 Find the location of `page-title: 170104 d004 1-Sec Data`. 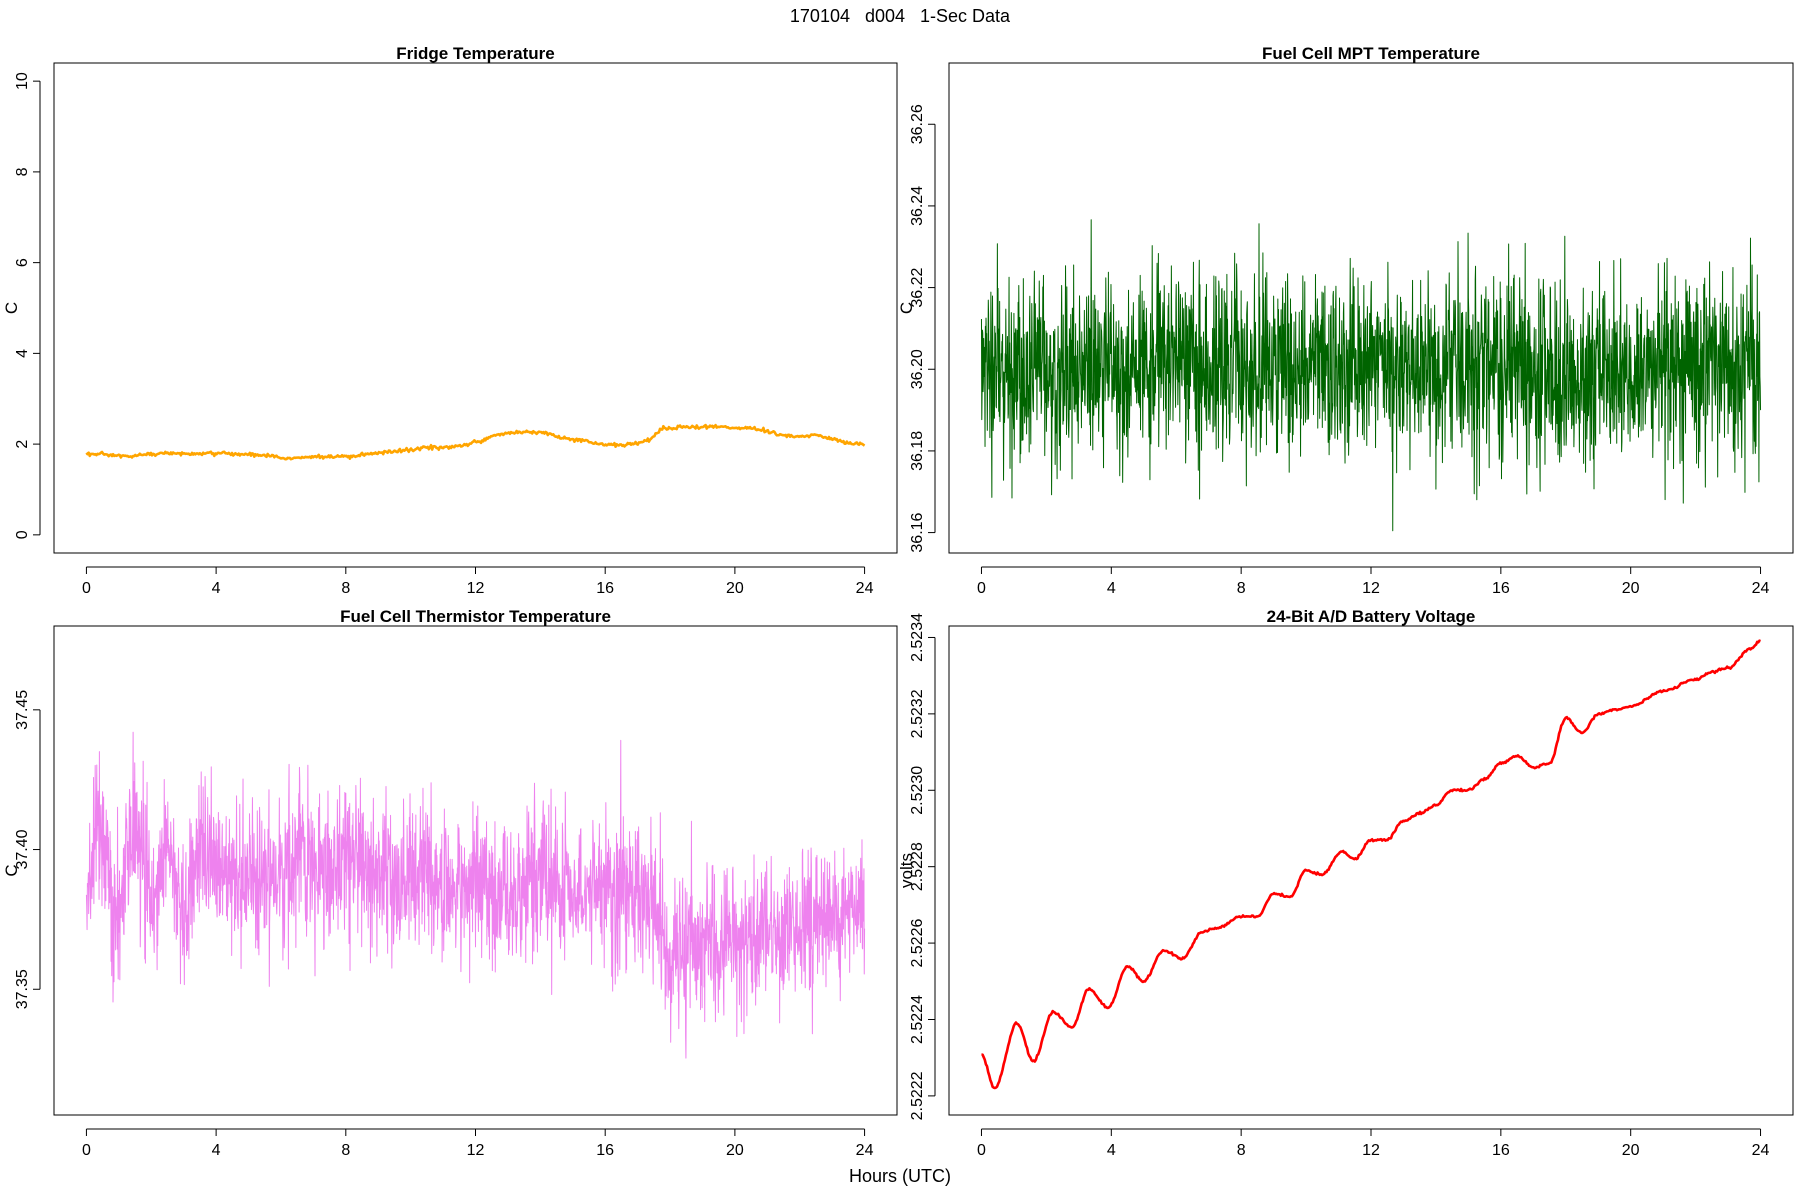

page-title: 170104 d004 1-Sec Data is located at coordinates (900, 16).